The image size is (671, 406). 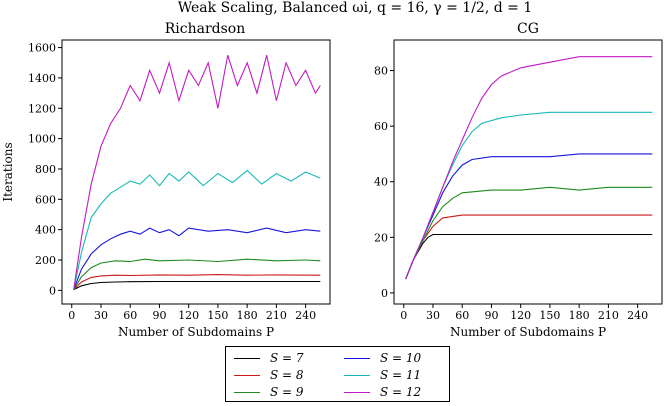 What do you see at coordinates (381, 237) in the screenshot?
I see `y-tick-label: 20` at bounding box center [381, 237].